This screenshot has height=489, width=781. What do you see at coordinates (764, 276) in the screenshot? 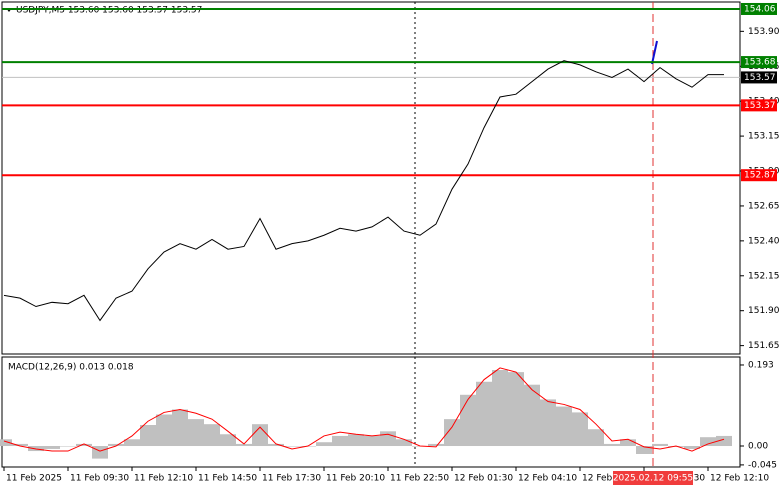
I see `y-tick-label: 152.15` at bounding box center [764, 276].